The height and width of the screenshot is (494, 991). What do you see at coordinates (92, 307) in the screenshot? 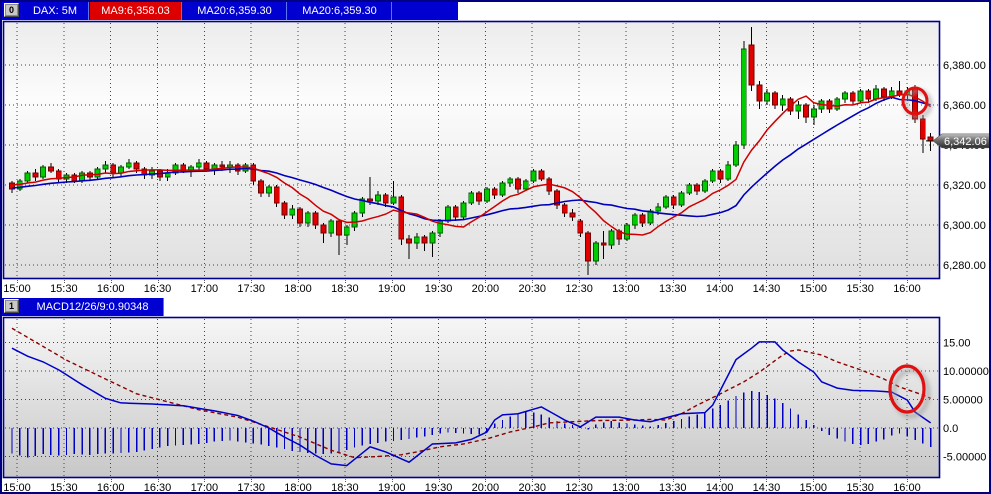
I see `macd-title-label: MACD12/26/9:0.90348` at bounding box center [92, 307].